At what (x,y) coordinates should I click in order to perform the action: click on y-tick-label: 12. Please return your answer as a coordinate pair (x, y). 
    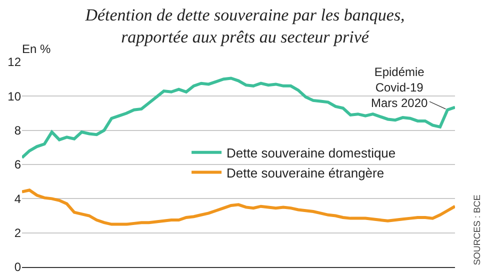
    Looking at the image, I should click on (15, 62).